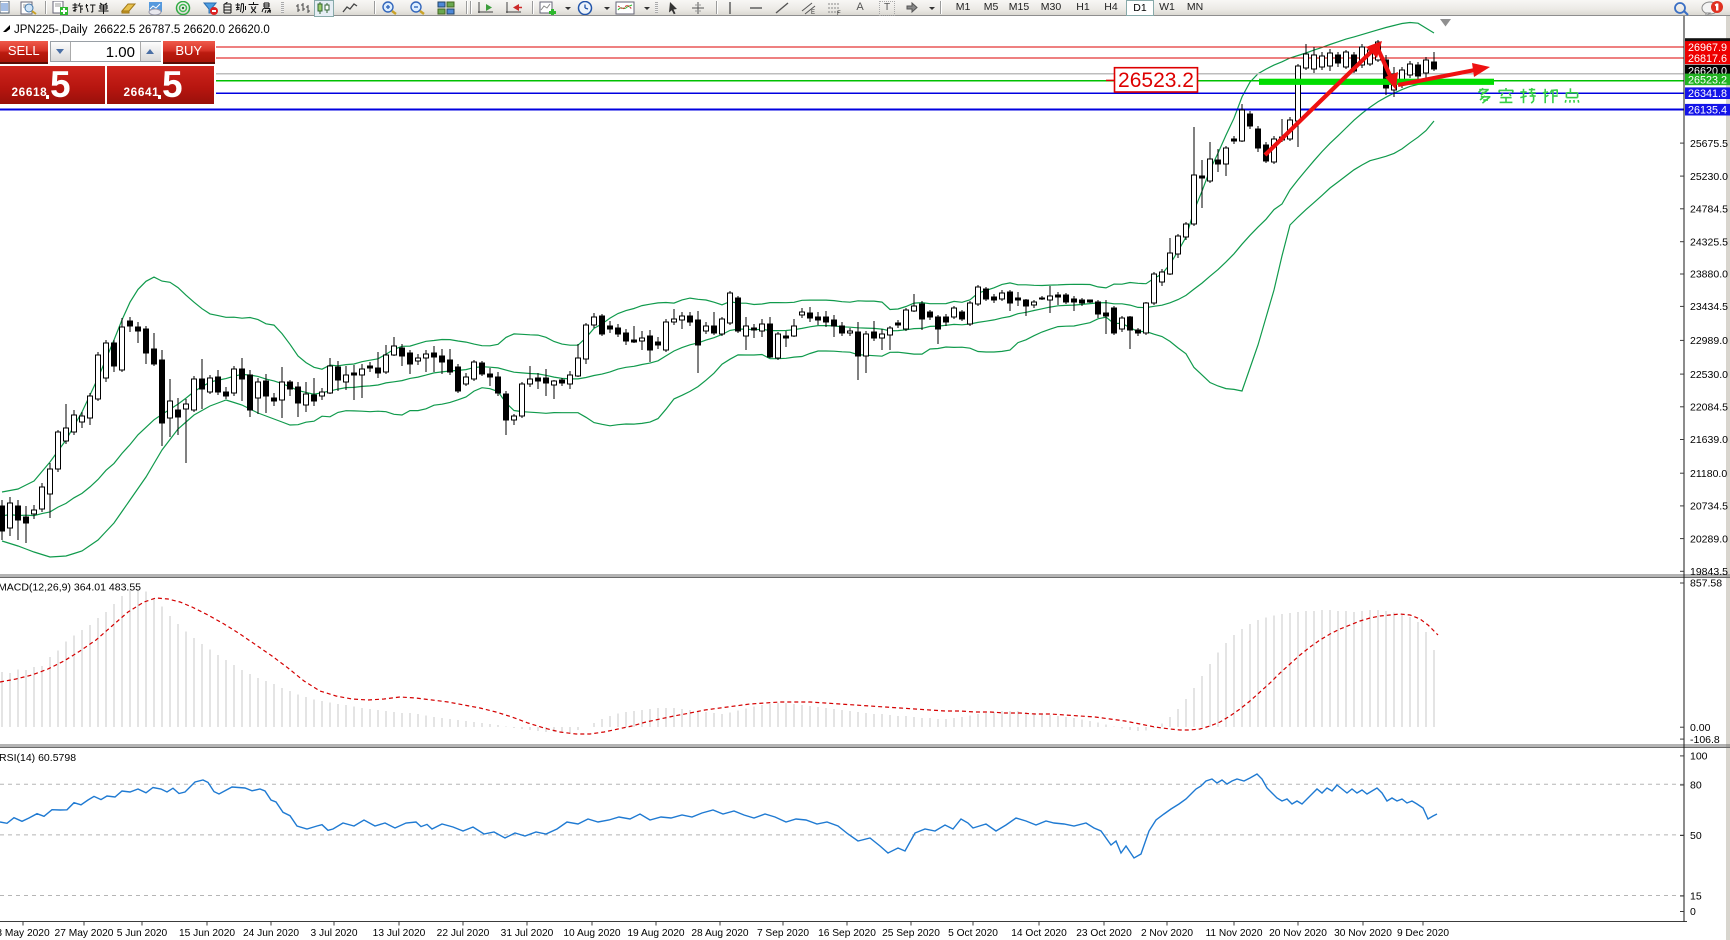 The image size is (1730, 940). Describe the element at coordinates (1709, 507) in the screenshot. I see `svg-text: 20734.5` at that location.